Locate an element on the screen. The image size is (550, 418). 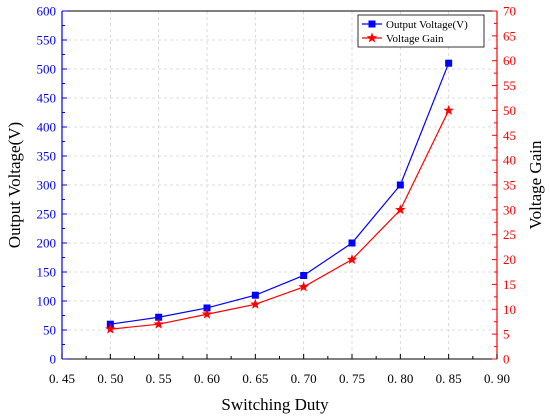
y-left-tick-label: 50 is located at coordinates (49, 330).